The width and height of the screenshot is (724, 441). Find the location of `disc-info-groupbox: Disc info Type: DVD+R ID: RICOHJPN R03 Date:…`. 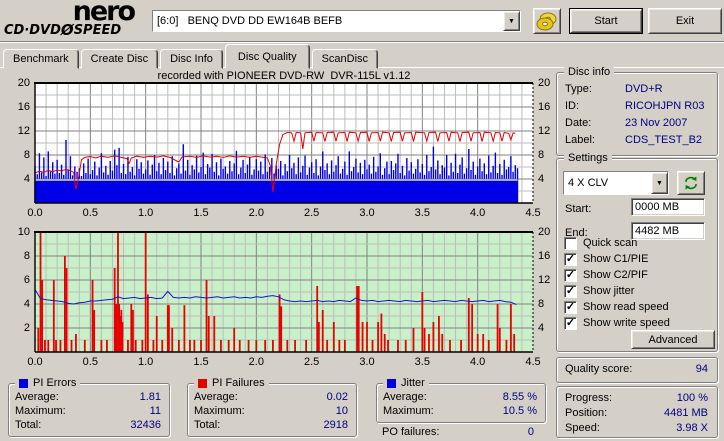

disc-info-groupbox: Disc info Type: DVD+R ID: RICOHJPN R03 Date:… is located at coordinates (637, 111).